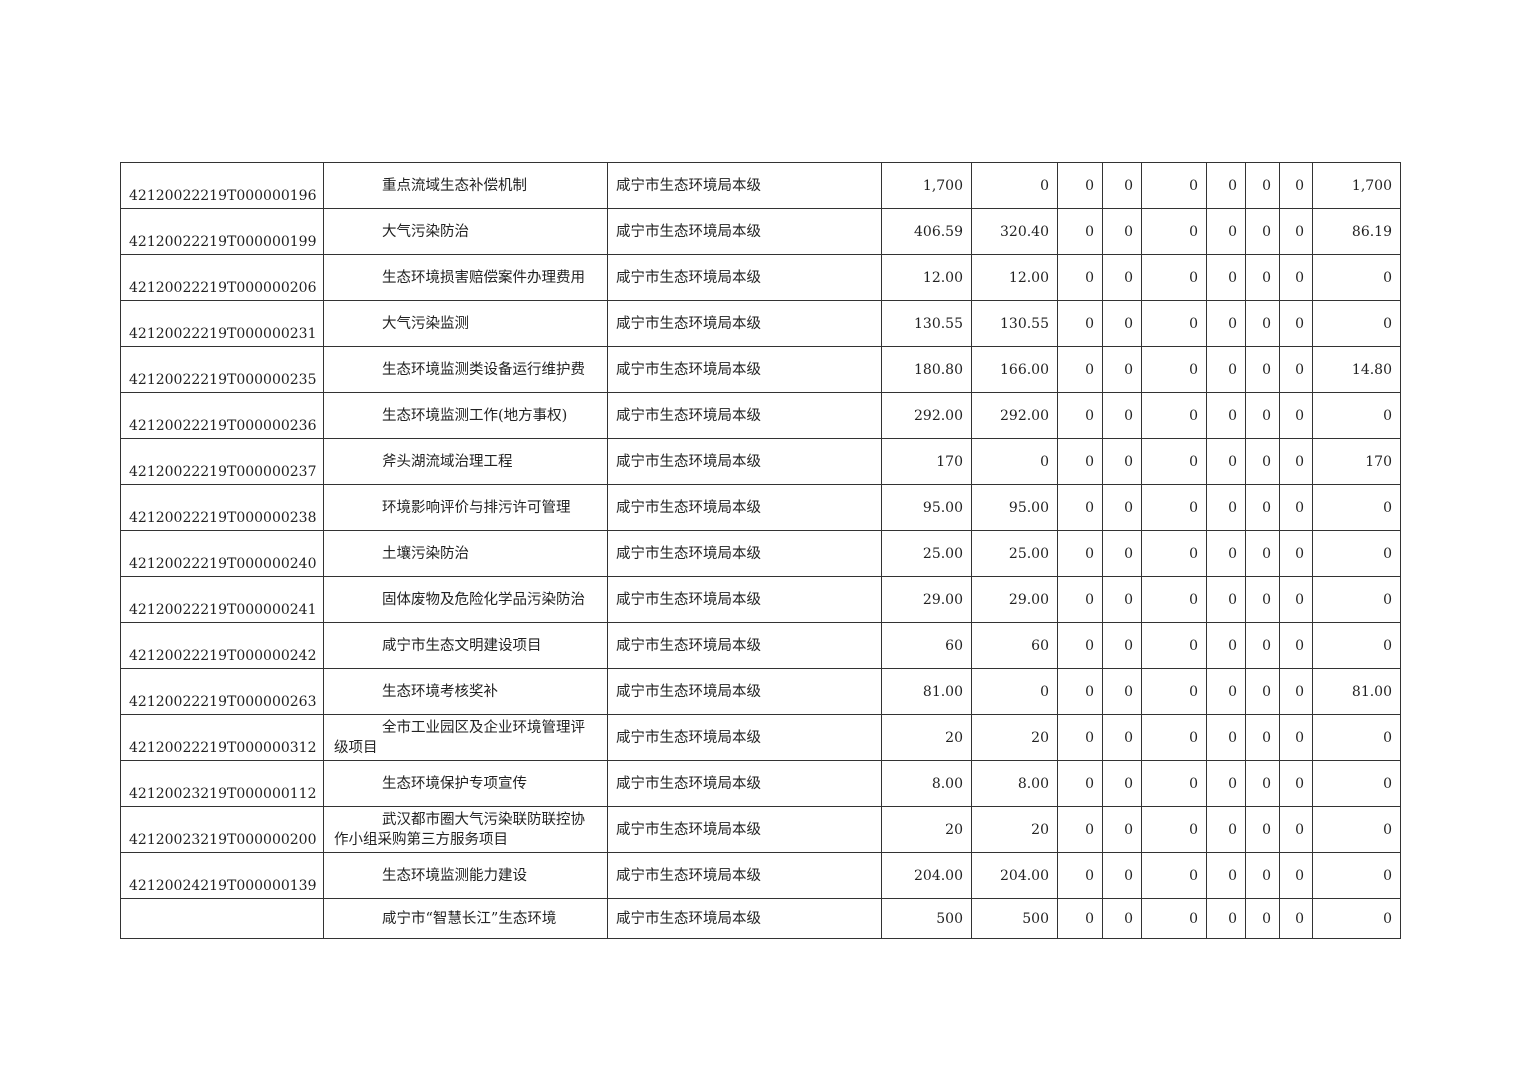 The image size is (1520, 1074). What do you see at coordinates (465, 645) in the screenshot?
I see `project-name-cell: 咸宁市生态文明建设项目` at bounding box center [465, 645].